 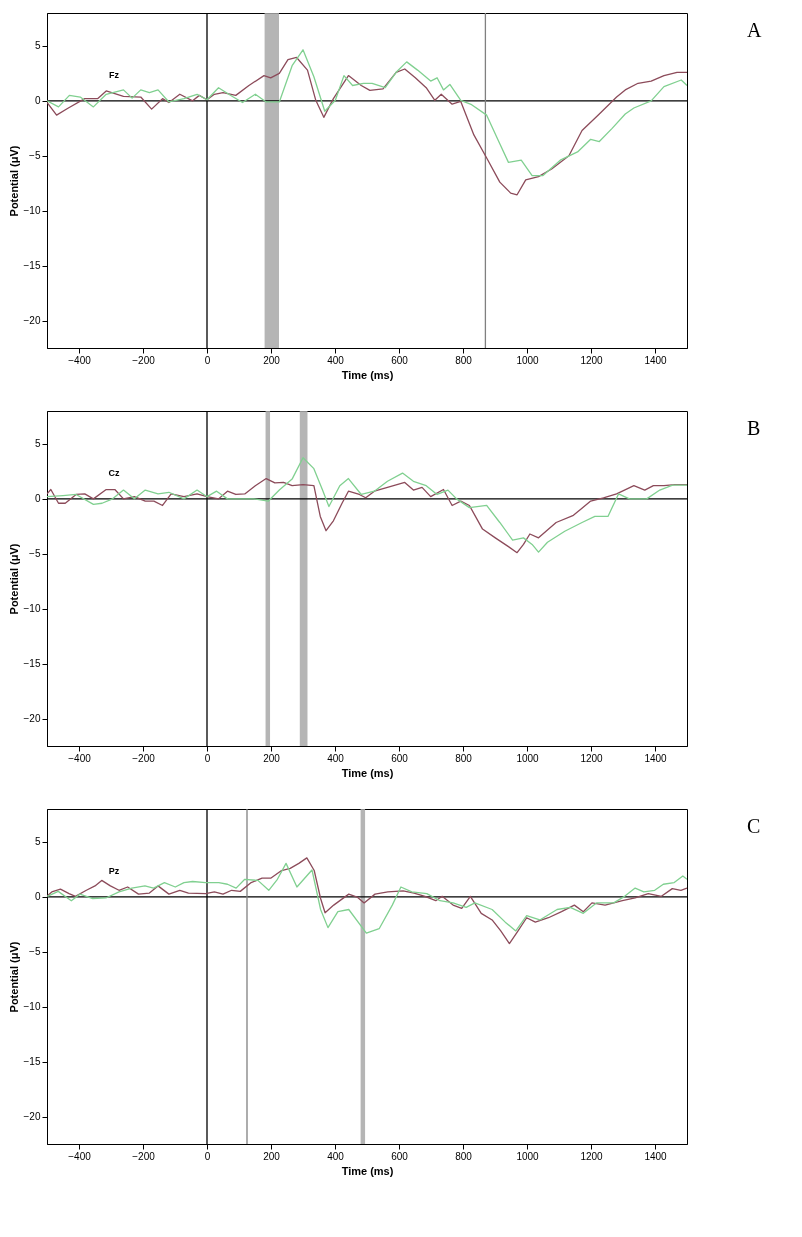 I want to click on annotation: Cz, so click(x=114, y=473).